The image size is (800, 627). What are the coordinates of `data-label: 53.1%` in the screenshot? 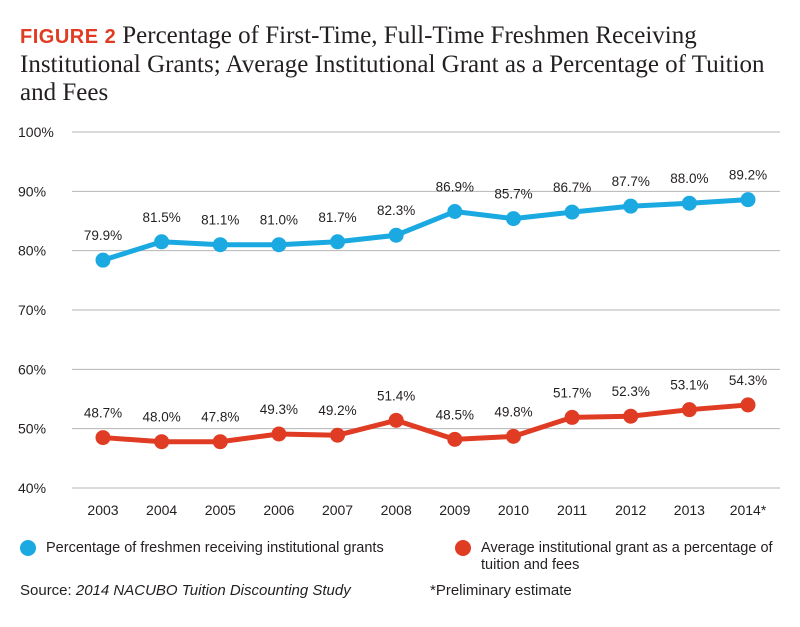 It's located at (689, 385).